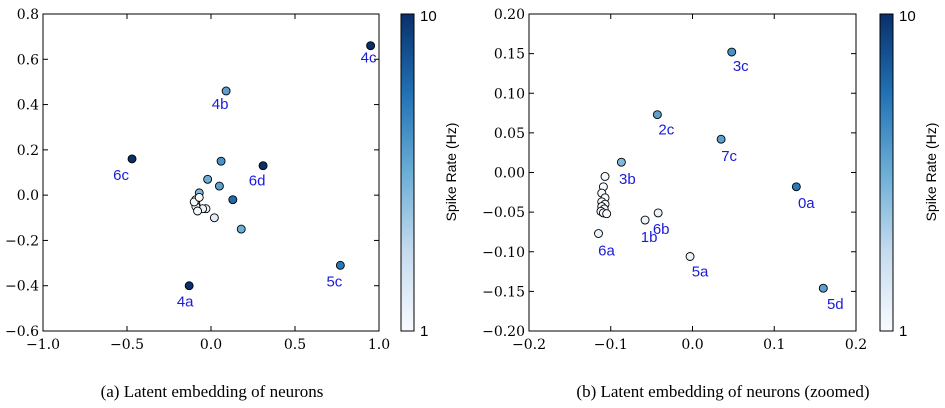 This screenshot has width=945, height=408. Describe the element at coordinates (722, 391) in the screenshot. I see `caption-b: (b) Latent embedding of neurons (zoomed)` at that location.